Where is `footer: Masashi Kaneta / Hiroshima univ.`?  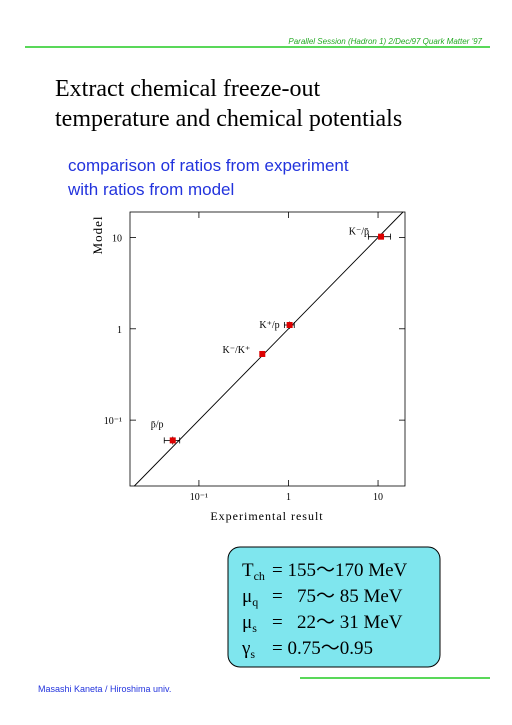
footer: Masashi Kaneta / Hiroshima univ. is located at coordinates (104, 689).